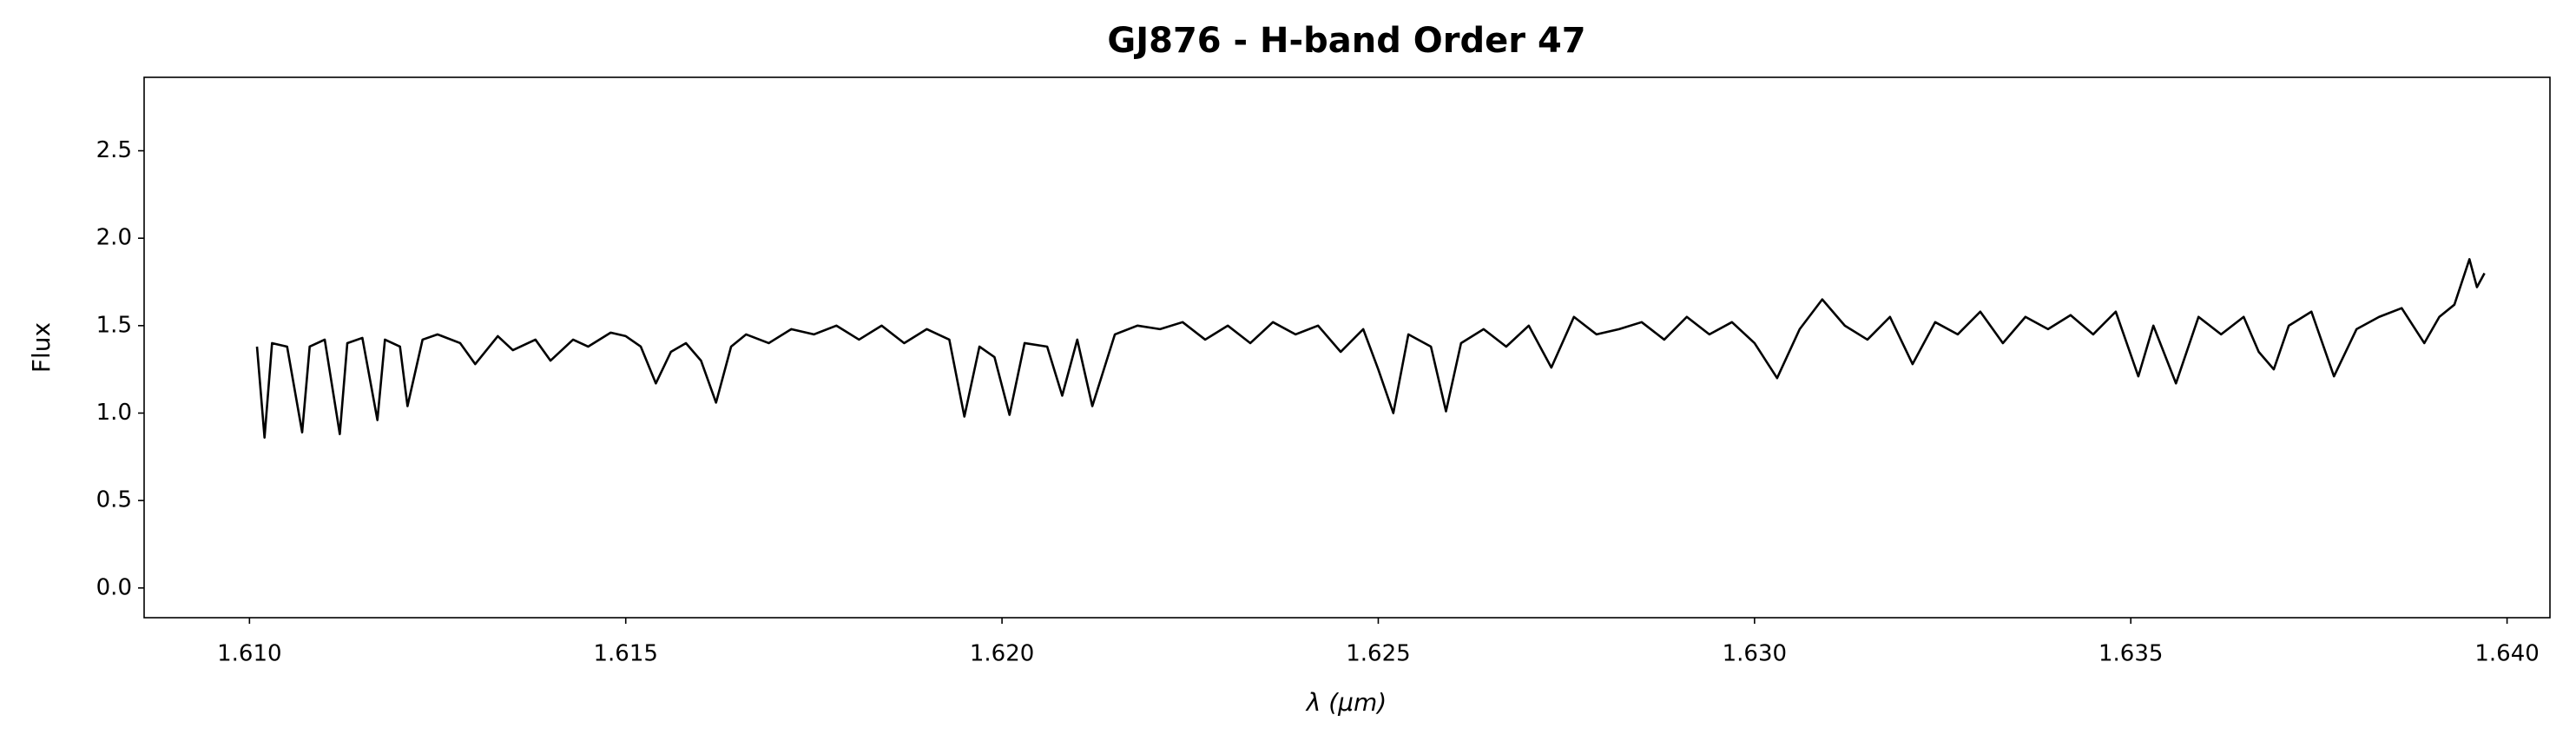  Describe the element at coordinates (1346, 41) in the screenshot. I see `chart-title: GJ876 - H-band Order 47` at that location.